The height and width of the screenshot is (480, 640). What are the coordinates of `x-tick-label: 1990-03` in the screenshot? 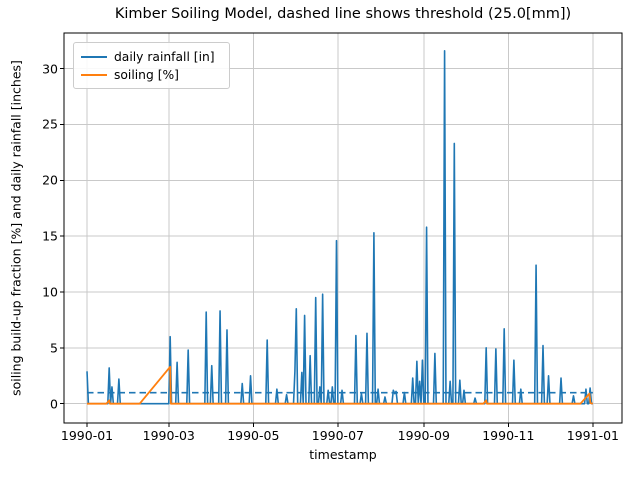 It's located at (168, 435).